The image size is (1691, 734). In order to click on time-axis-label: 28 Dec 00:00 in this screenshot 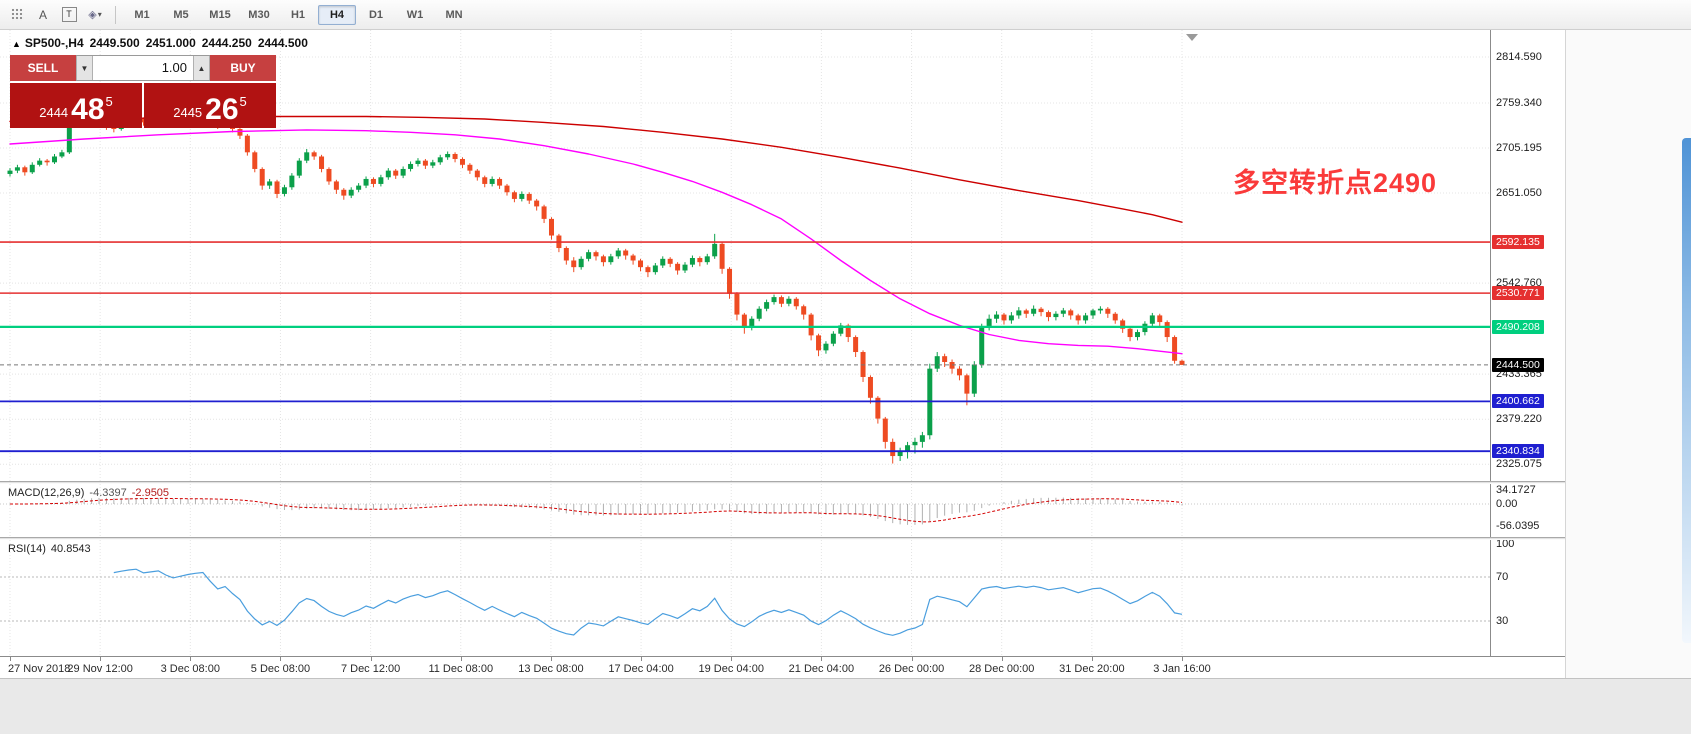, I will do `click(1001, 669)`.